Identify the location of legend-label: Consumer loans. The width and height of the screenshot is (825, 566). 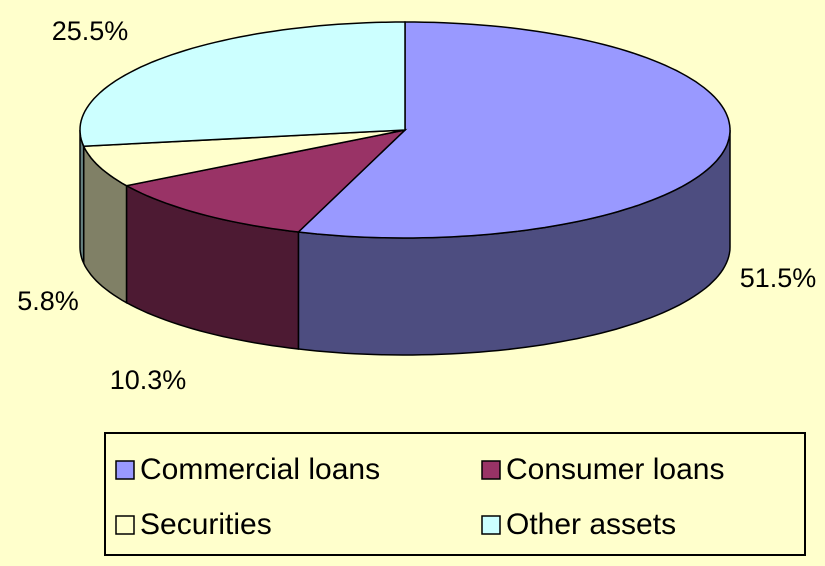
(615, 469).